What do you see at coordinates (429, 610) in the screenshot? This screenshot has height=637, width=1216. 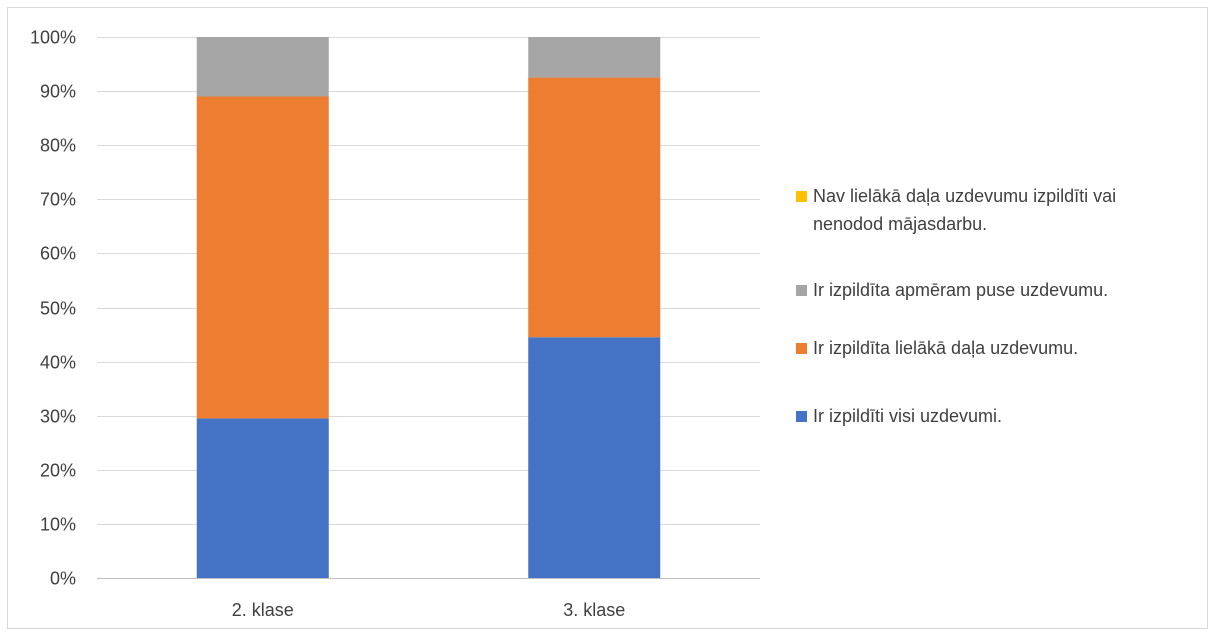 I see `x-axis: 2. klase 3. klase` at bounding box center [429, 610].